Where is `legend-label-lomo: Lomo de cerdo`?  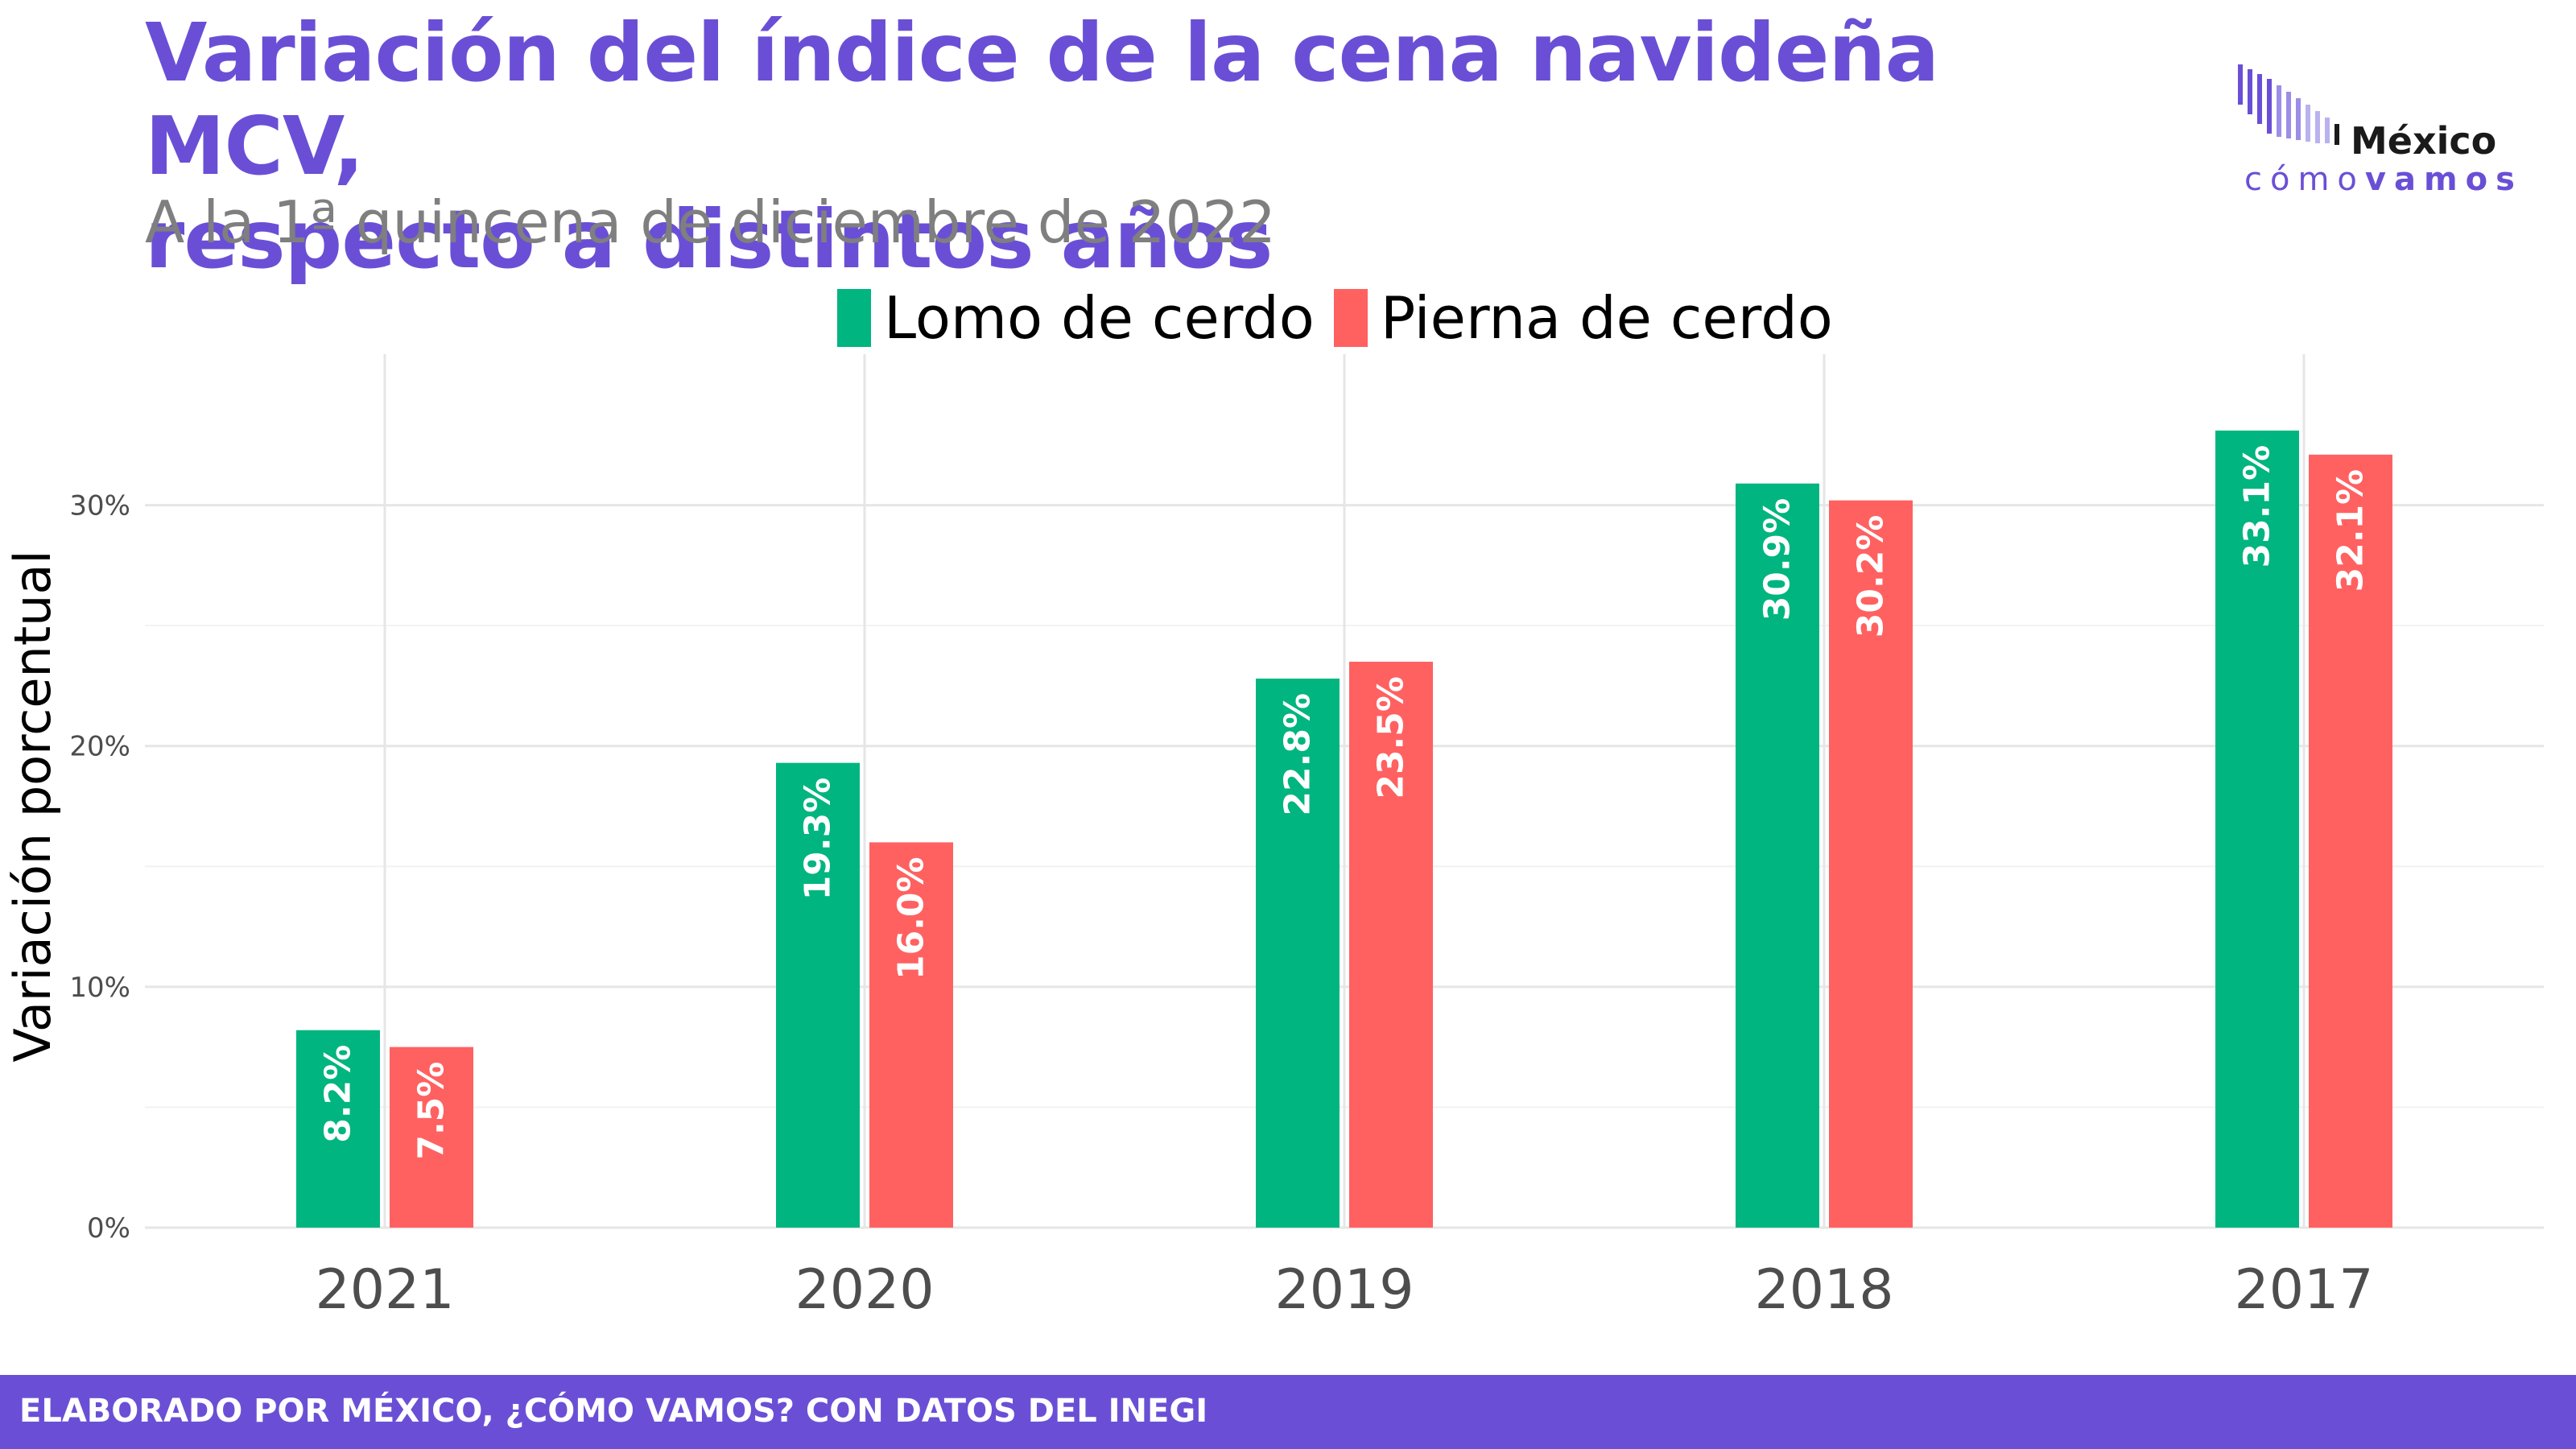 legend-label-lomo: Lomo de cerdo is located at coordinates (1099, 318).